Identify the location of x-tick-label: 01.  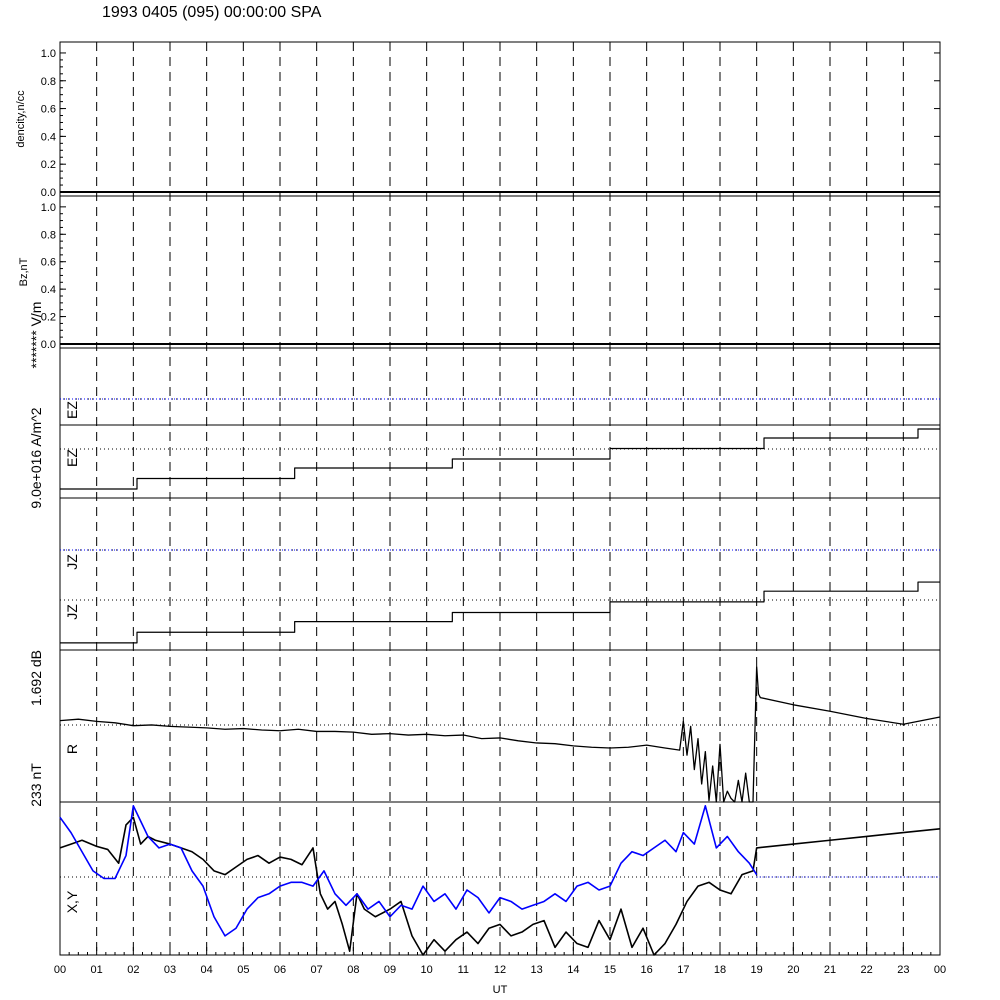
(97, 970).